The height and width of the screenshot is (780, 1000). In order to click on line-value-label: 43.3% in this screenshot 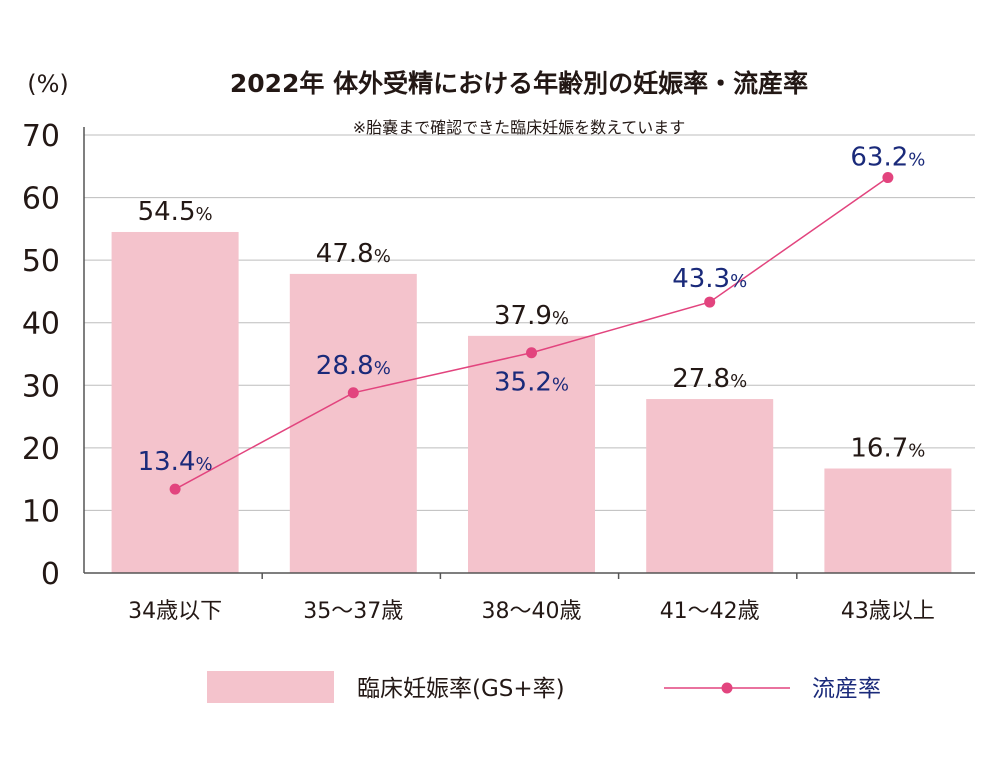, I will do `click(709, 279)`.